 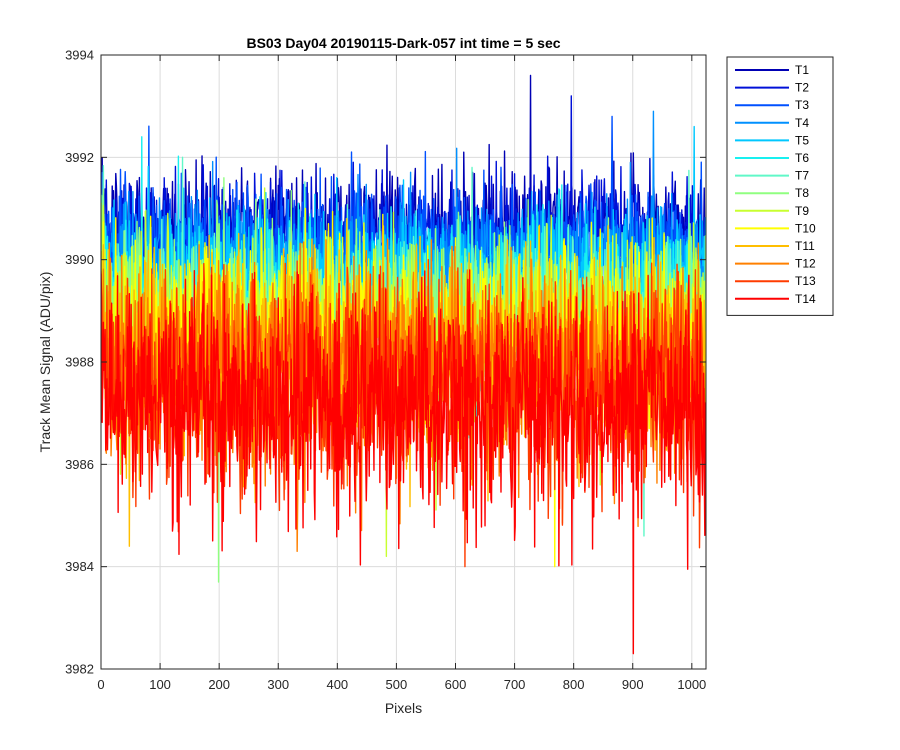 I want to click on y-tick-label: 3984, so click(x=79, y=566).